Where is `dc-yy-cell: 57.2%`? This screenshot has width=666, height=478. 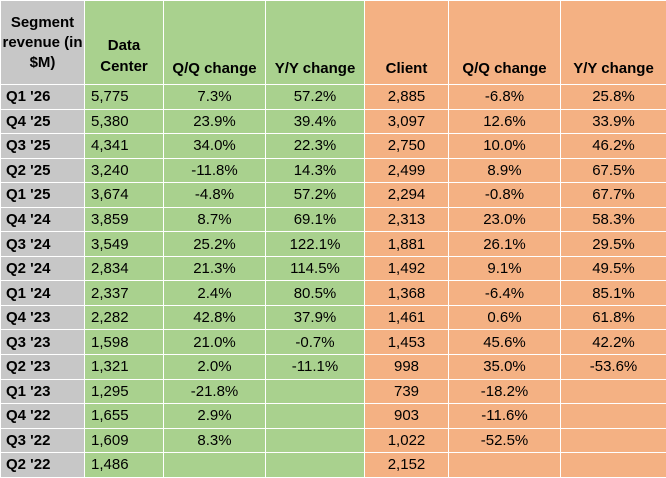
dc-yy-cell: 57.2% is located at coordinates (315, 97).